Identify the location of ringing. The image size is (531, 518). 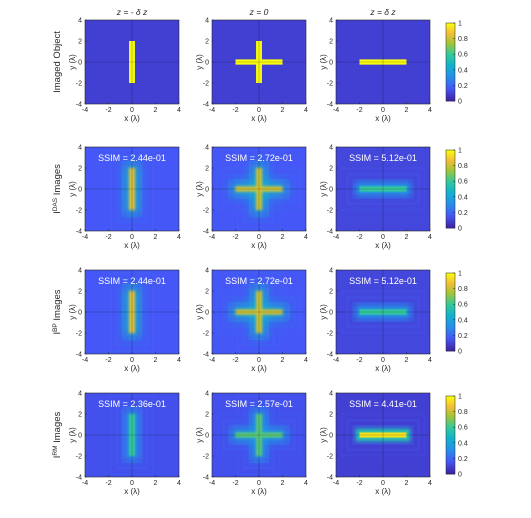
(132, 312).